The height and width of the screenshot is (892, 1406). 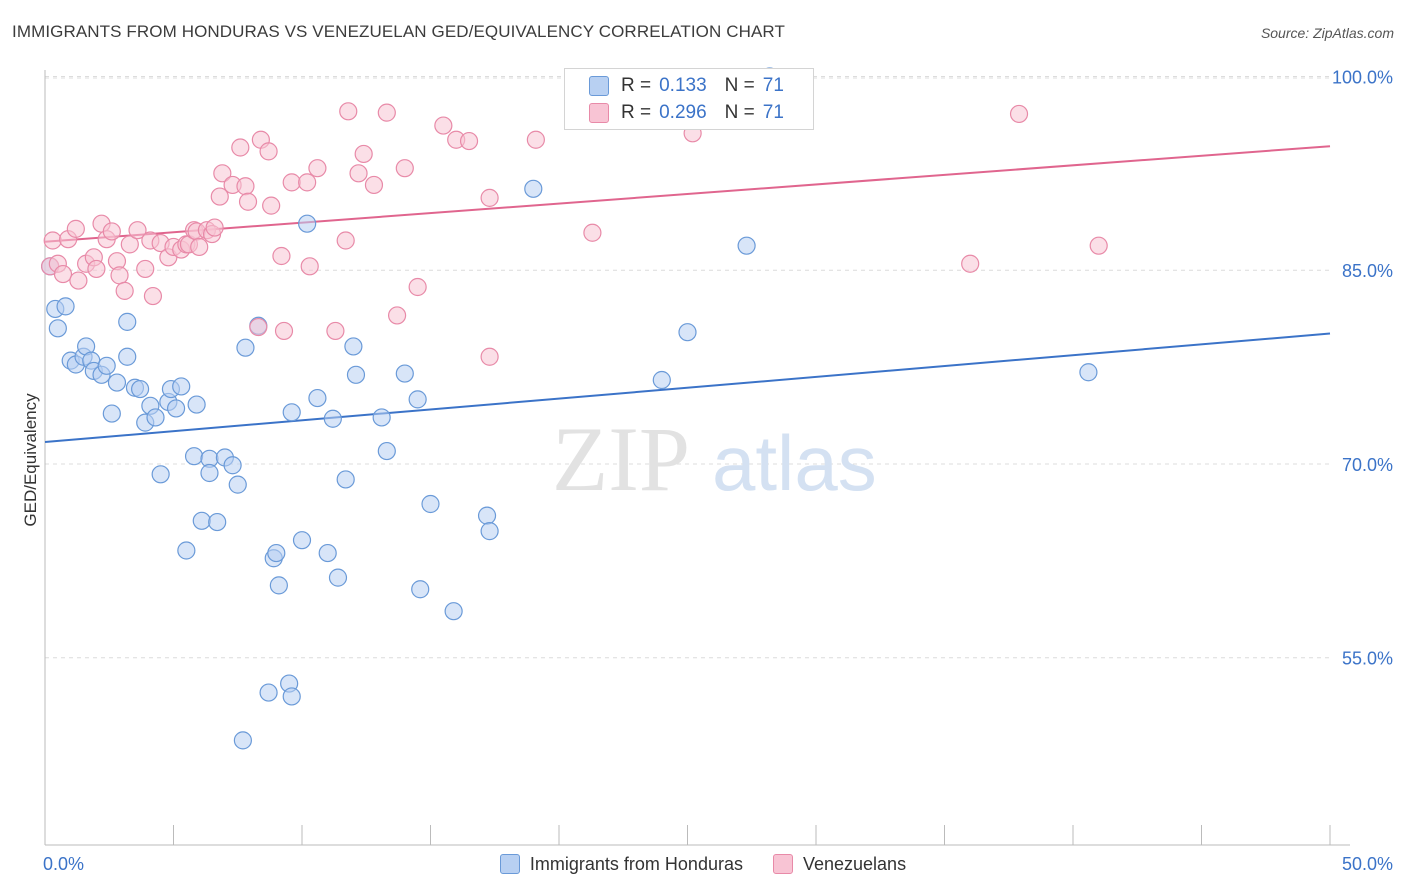 I want to click on y-tick-label: 100.0%, so click(x=1362, y=77).